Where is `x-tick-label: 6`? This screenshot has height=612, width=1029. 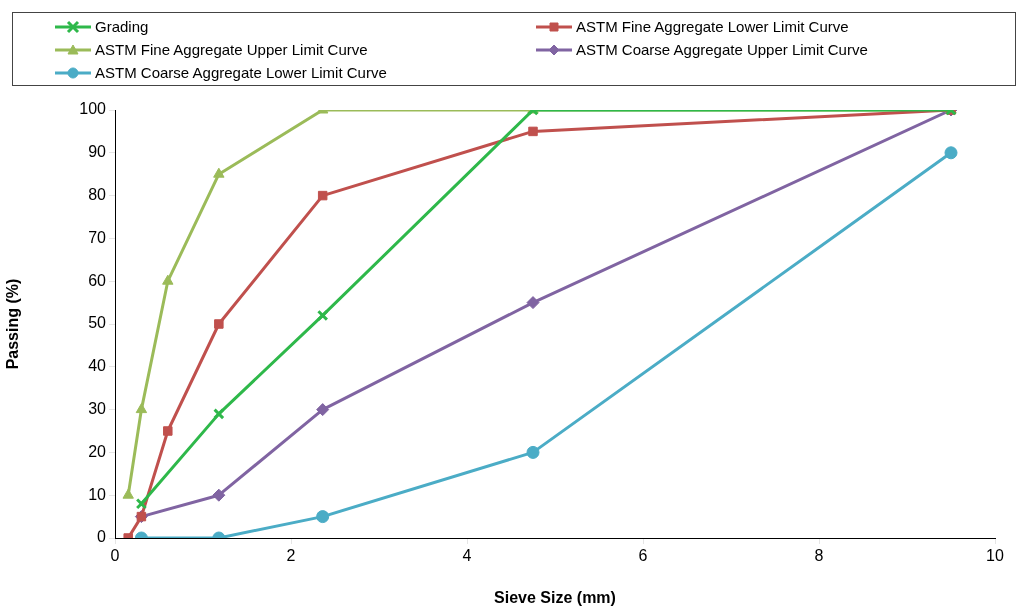 x-tick-label: 6 is located at coordinates (643, 556).